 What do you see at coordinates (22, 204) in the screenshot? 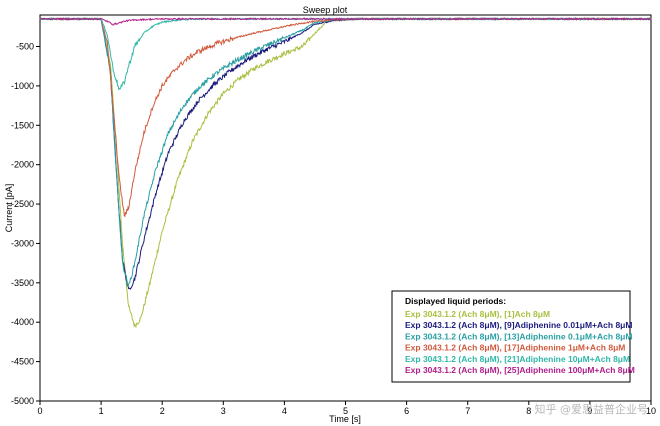
I see `y-tick-label: -2500` at bounding box center [22, 204].